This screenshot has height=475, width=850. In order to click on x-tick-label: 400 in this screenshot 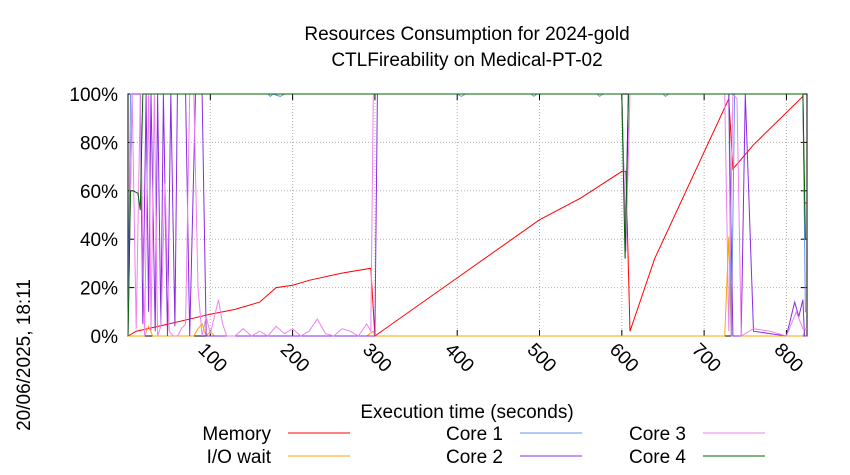, I will do `click(458, 357)`.